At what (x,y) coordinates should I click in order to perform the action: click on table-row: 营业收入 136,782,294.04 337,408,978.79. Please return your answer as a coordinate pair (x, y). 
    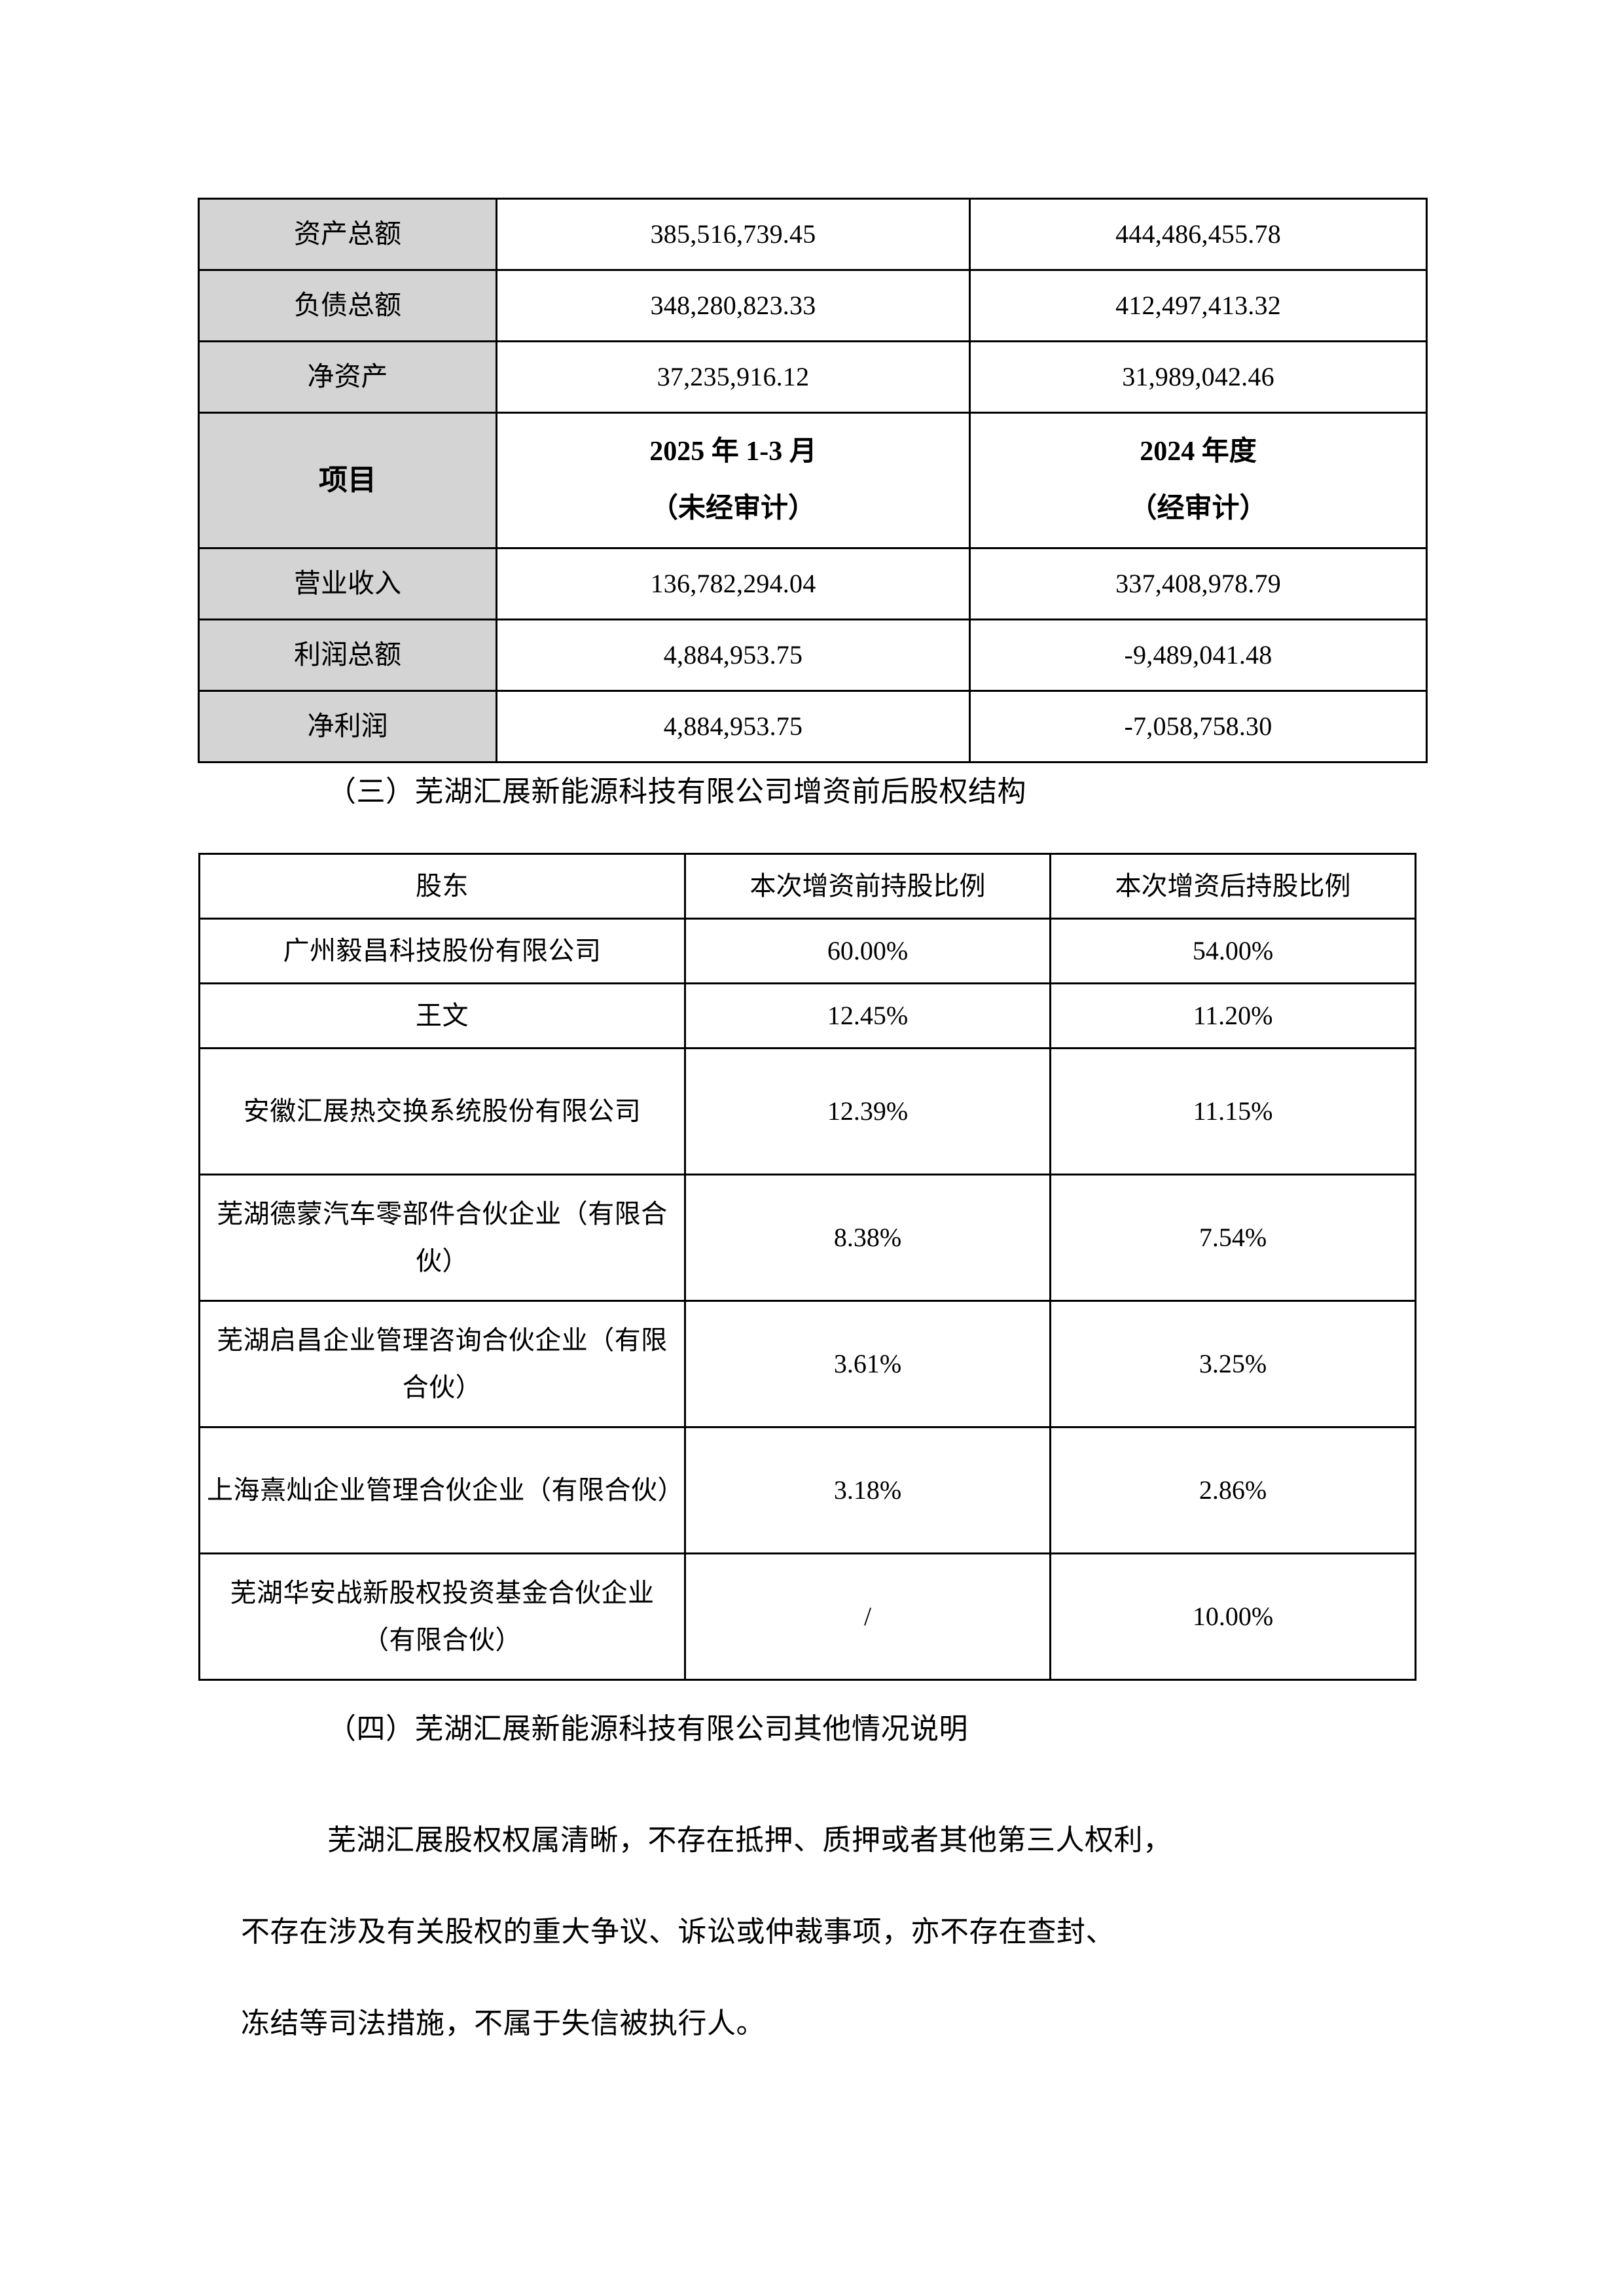
    Looking at the image, I should click on (813, 583).